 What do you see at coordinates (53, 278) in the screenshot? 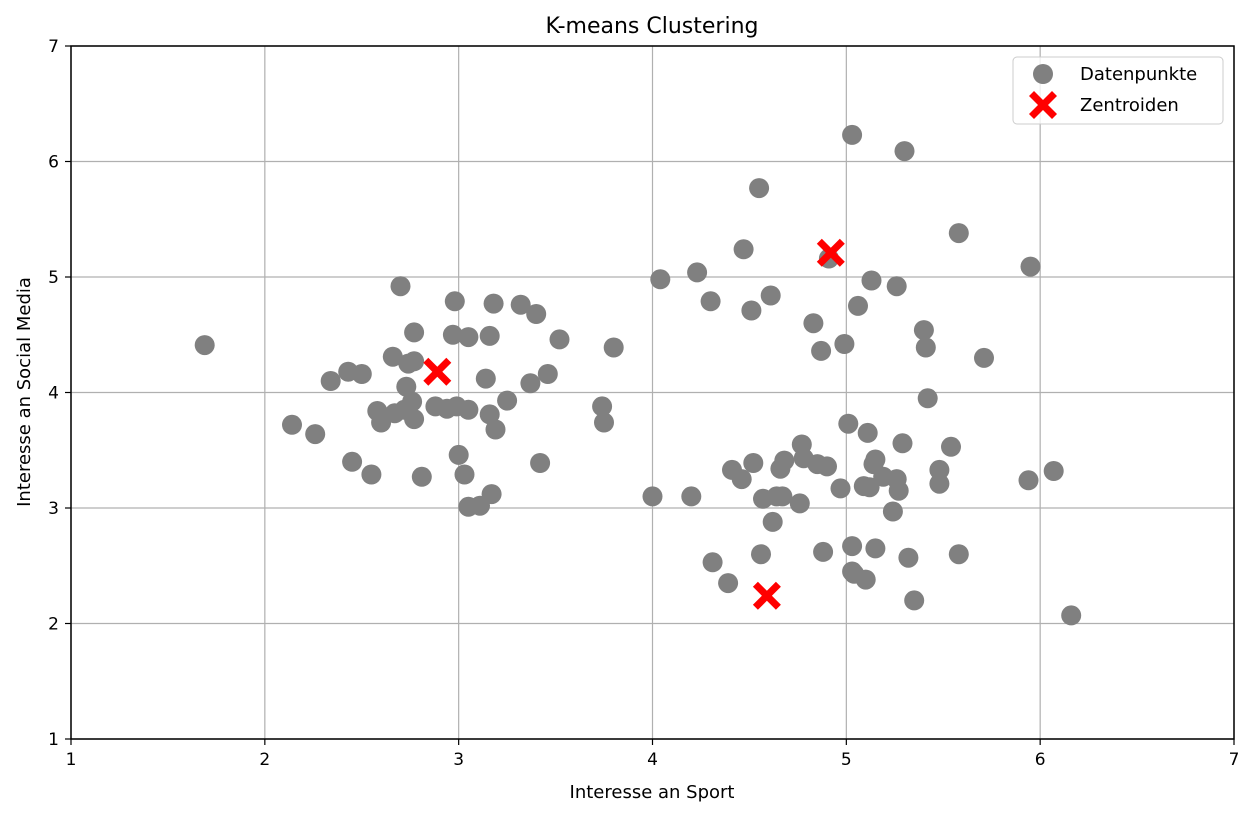
I see `y-tick-label: 5` at bounding box center [53, 278].